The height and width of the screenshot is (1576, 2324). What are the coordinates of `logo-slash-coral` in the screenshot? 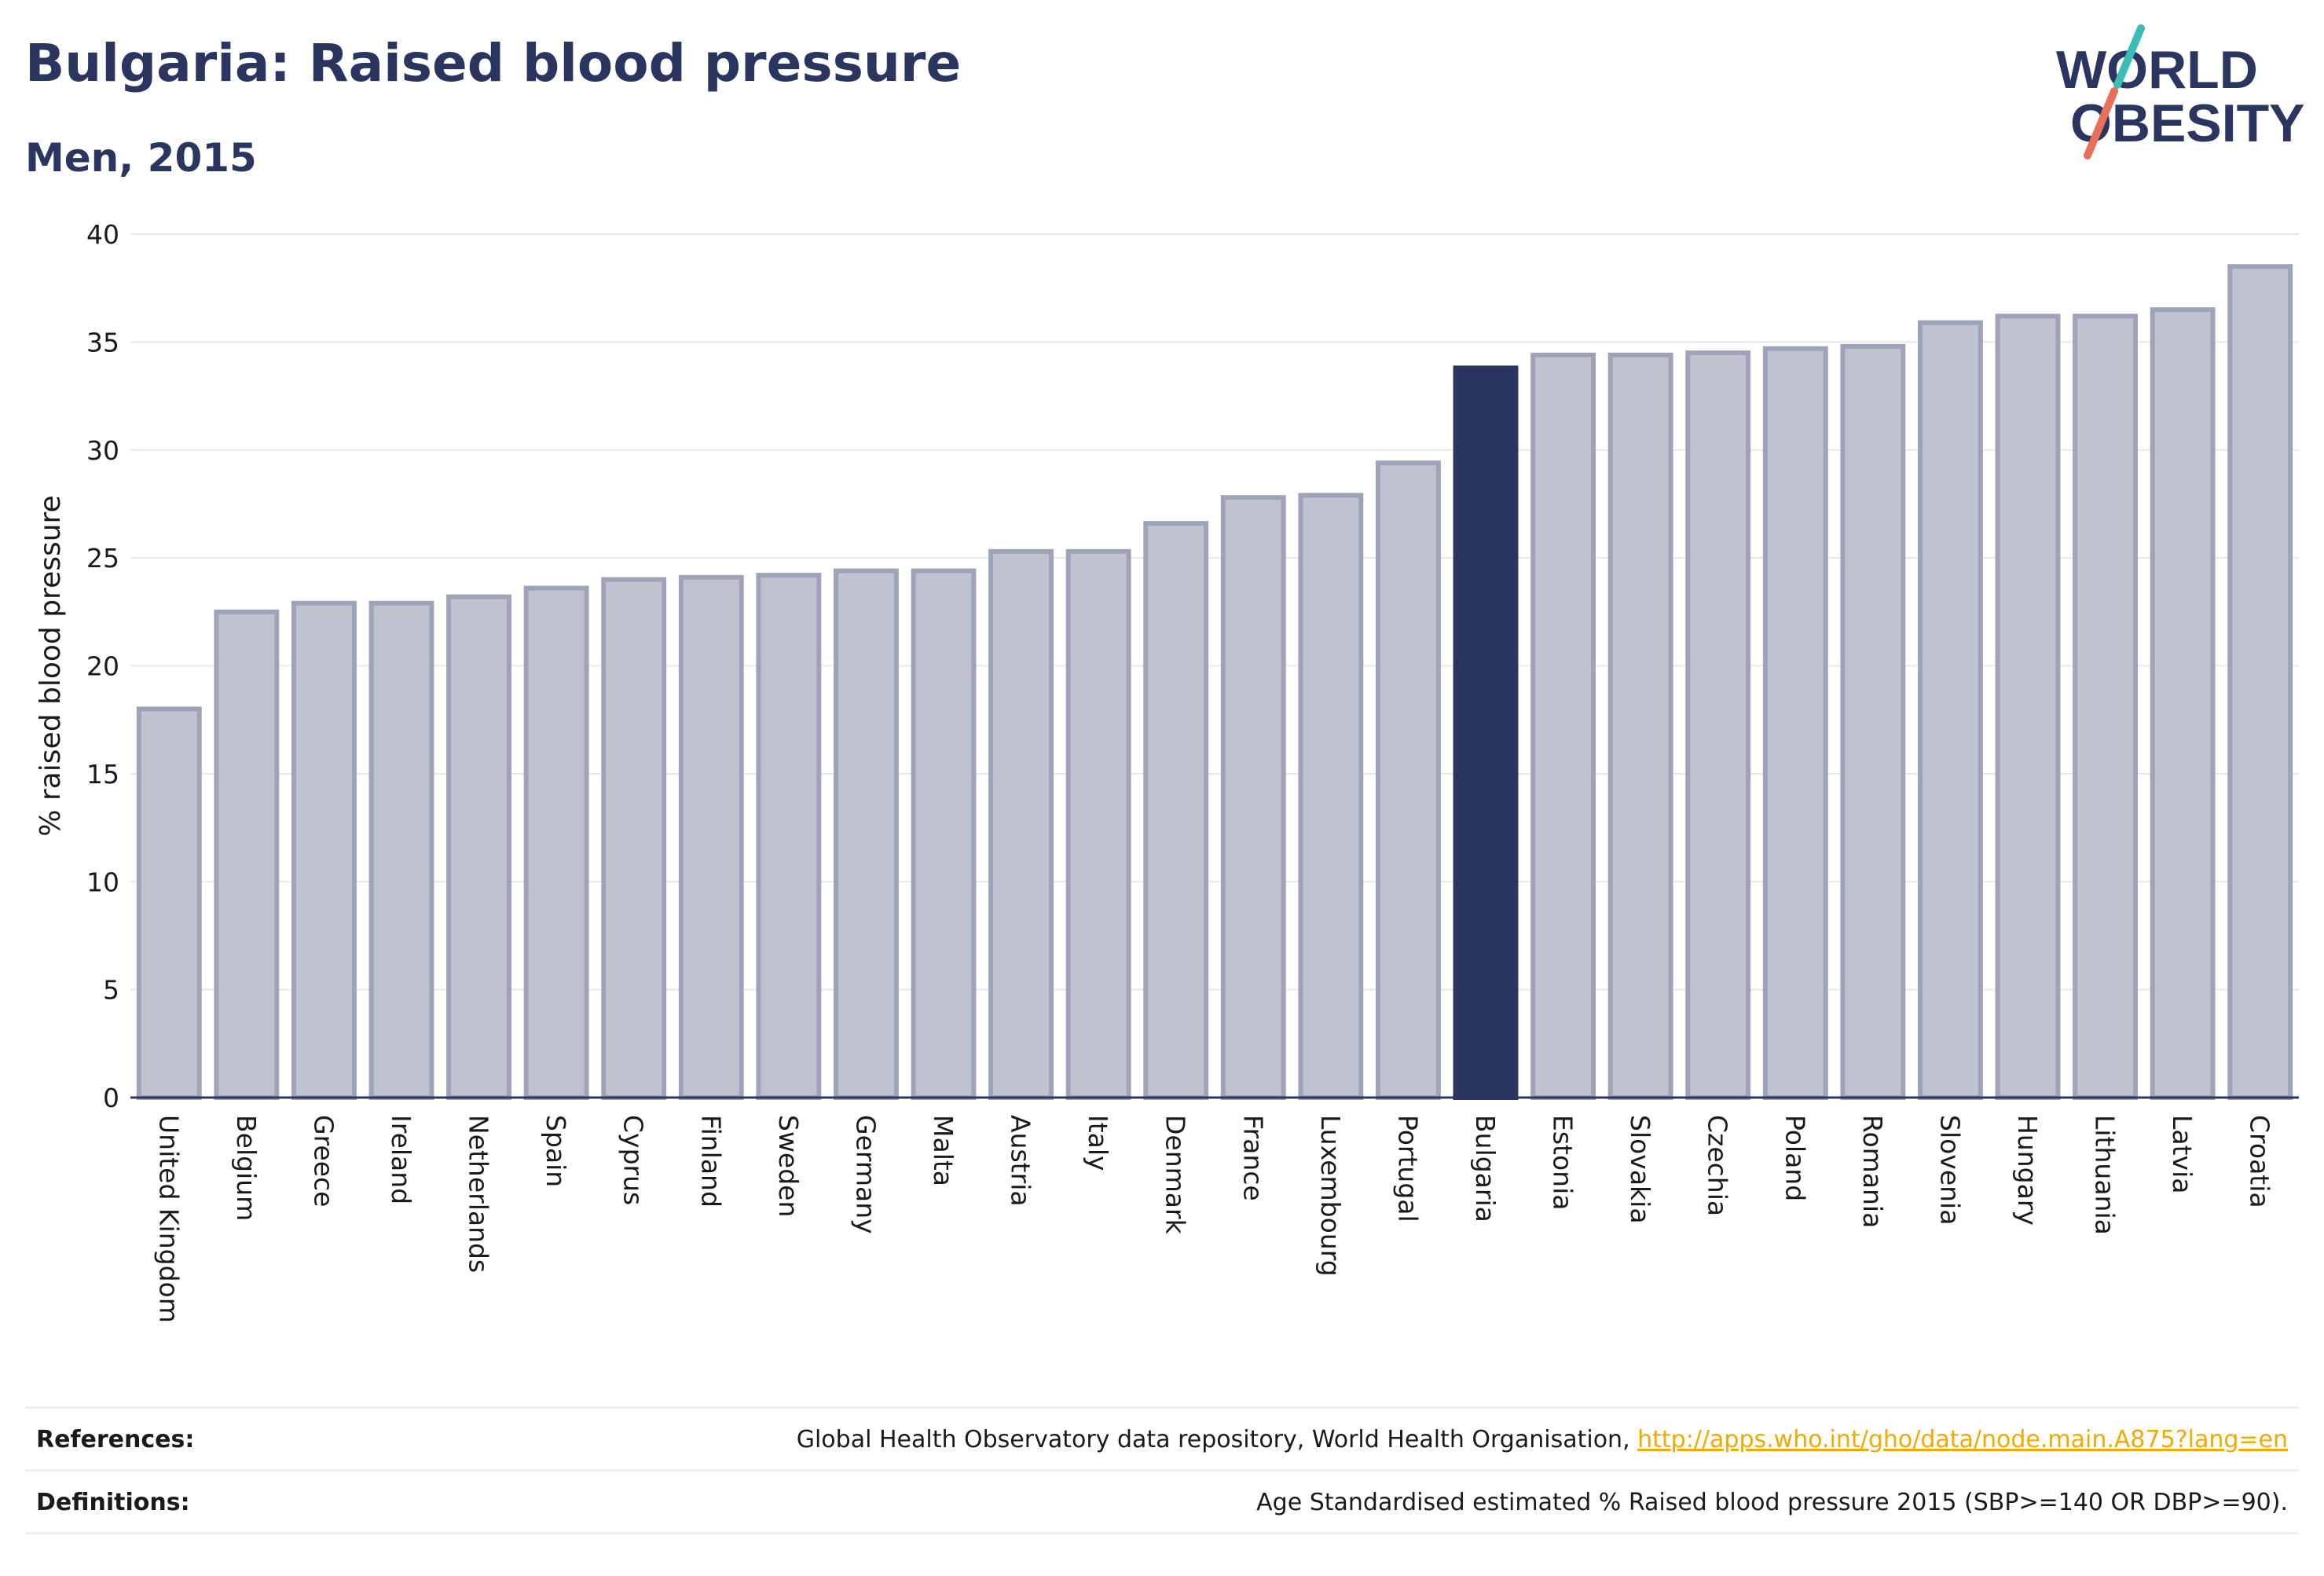 It's located at (2101, 123).